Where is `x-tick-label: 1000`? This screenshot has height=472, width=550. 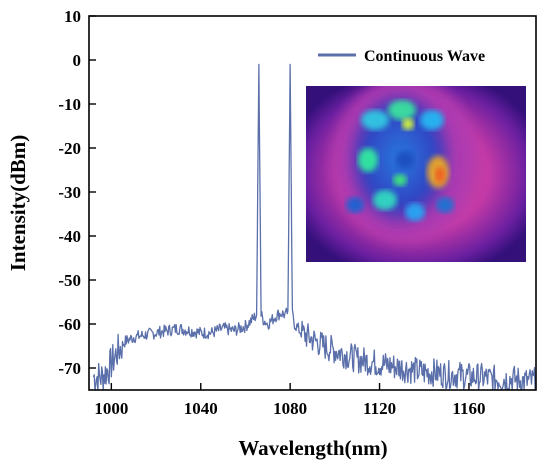
x-tick-label: 1000 is located at coordinates (111, 408).